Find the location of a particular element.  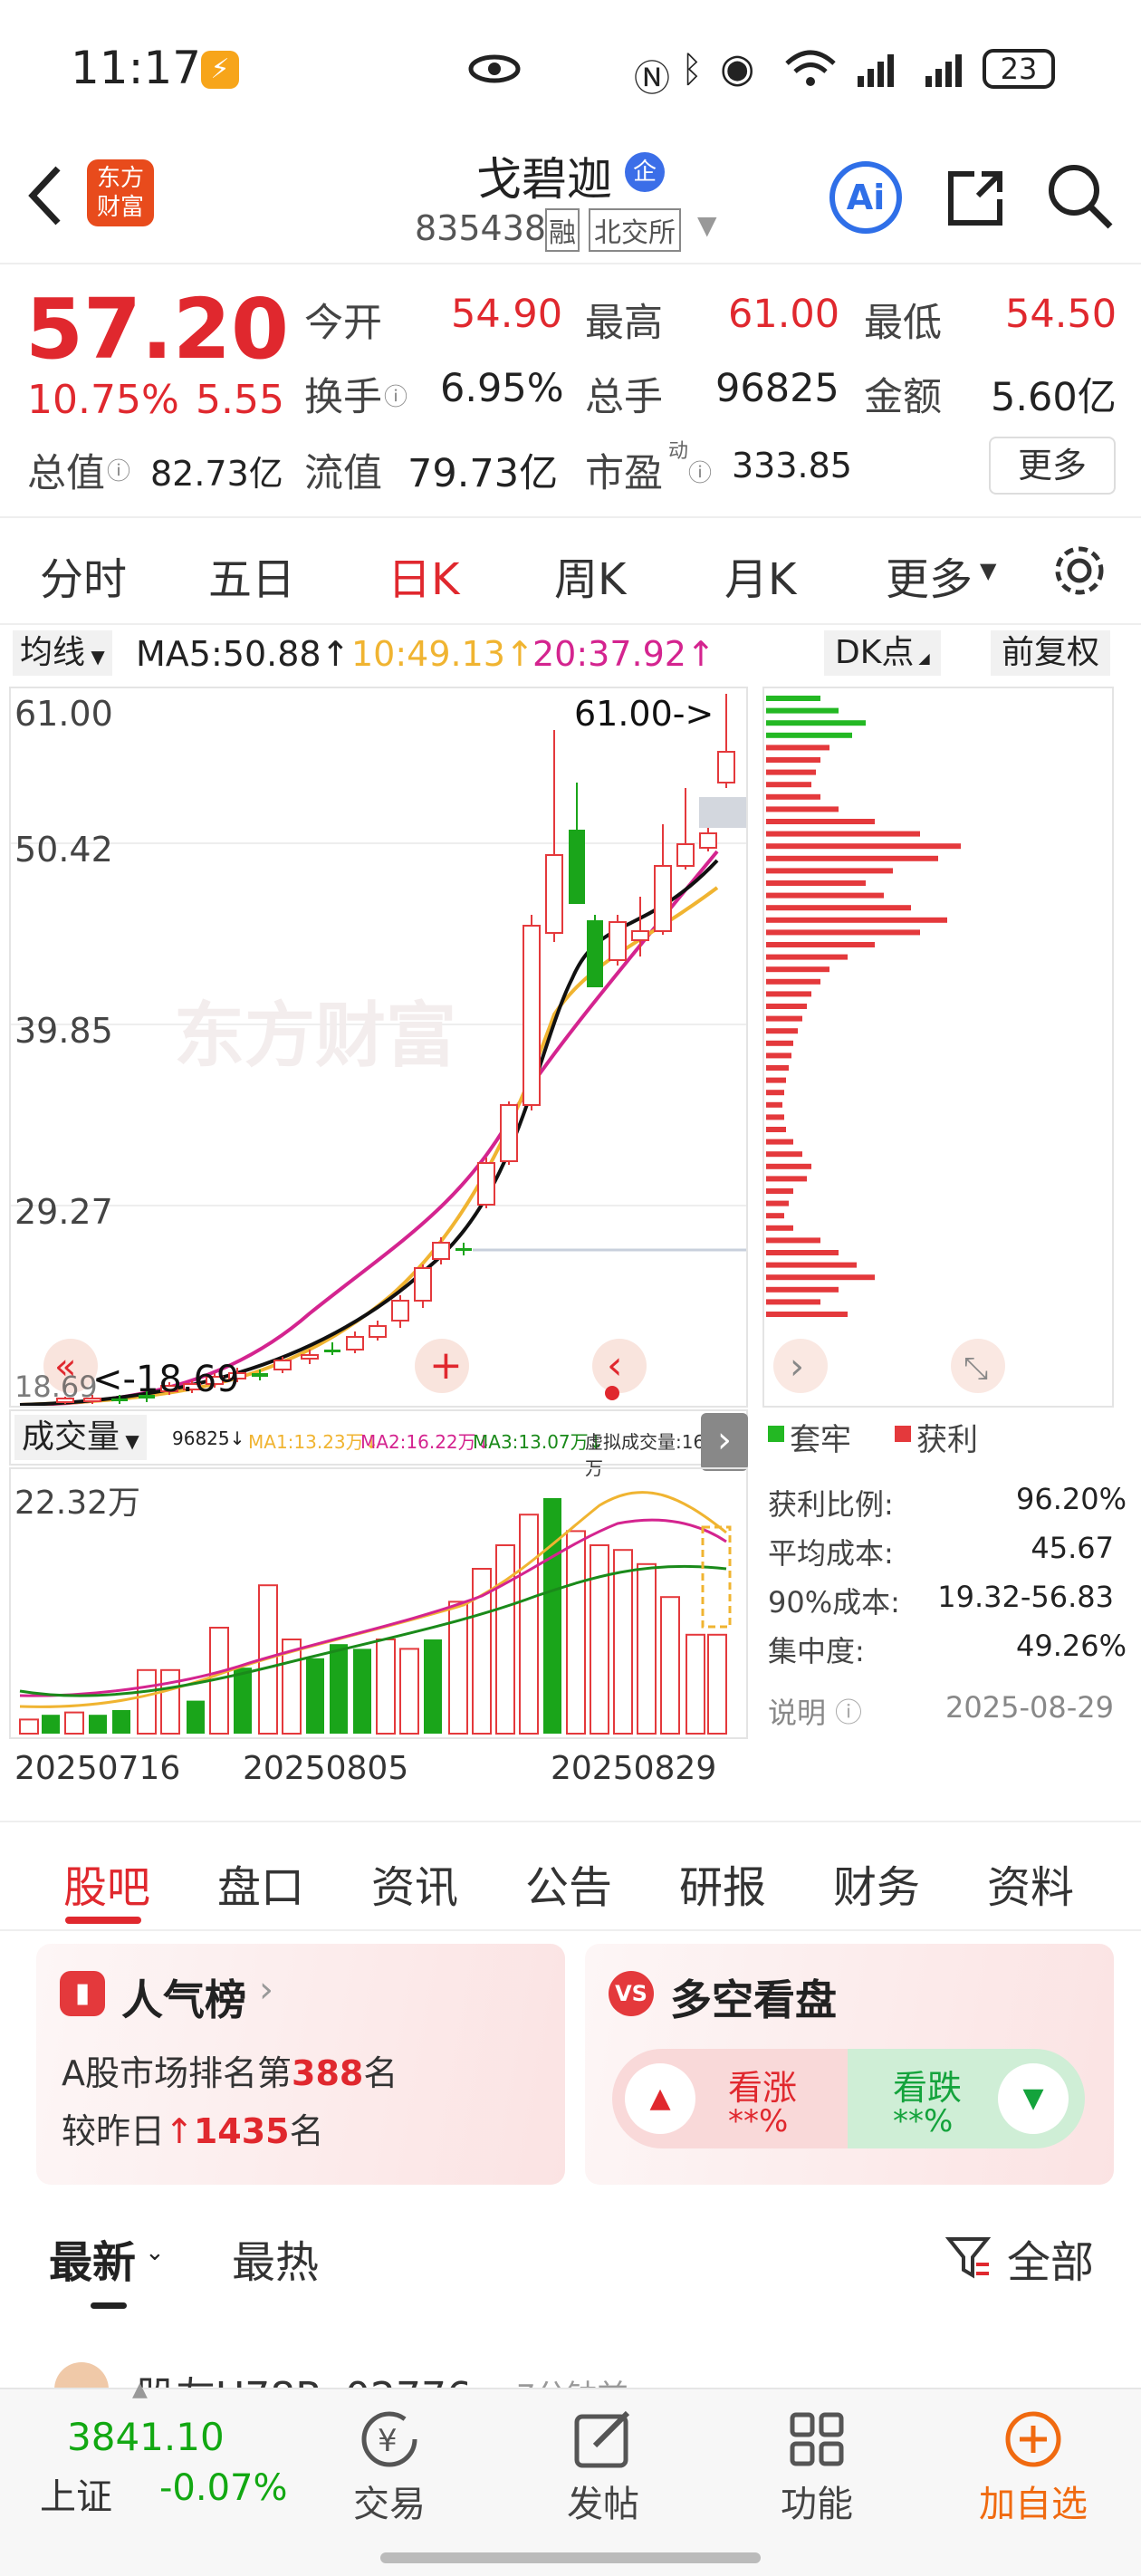

expand-icon: ⤡ is located at coordinates (976, 1368).